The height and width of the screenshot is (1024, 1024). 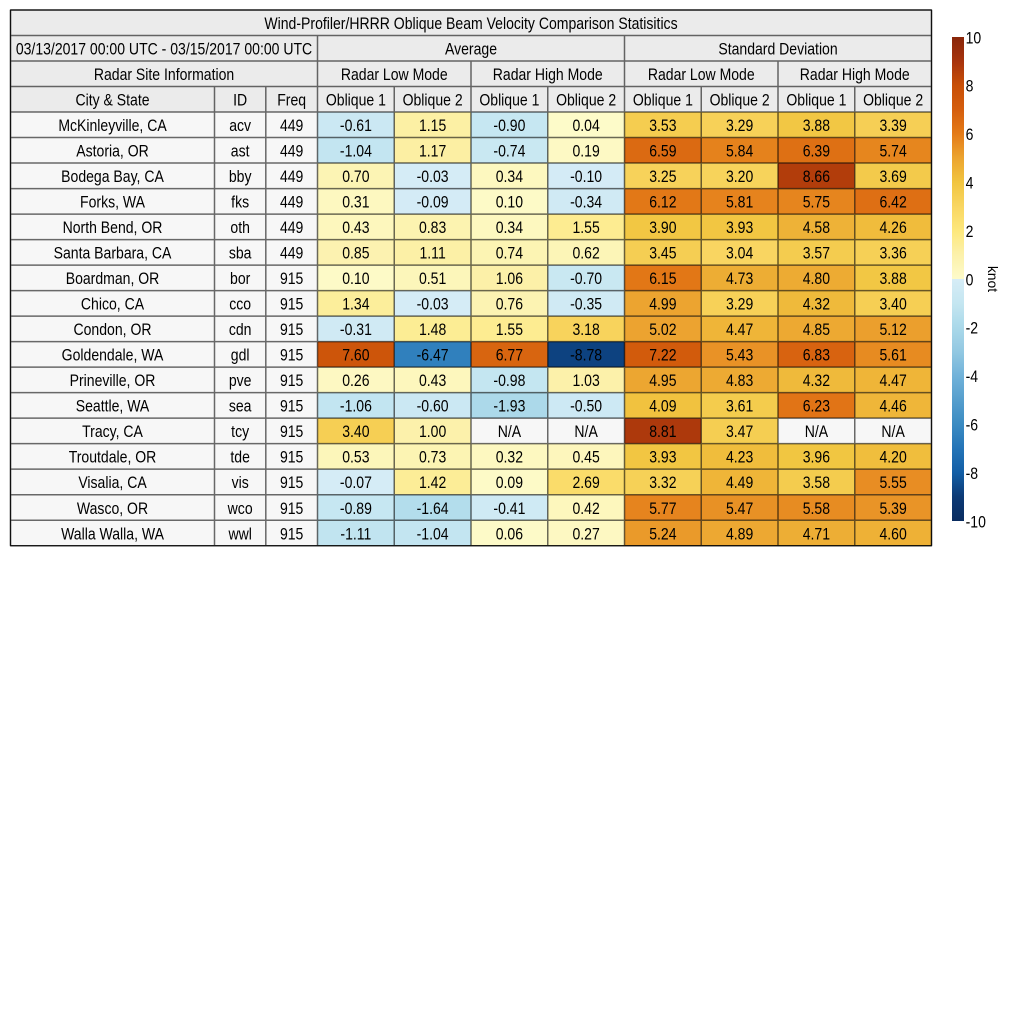 I want to click on svg-text: Standard Deviation, so click(x=777, y=49).